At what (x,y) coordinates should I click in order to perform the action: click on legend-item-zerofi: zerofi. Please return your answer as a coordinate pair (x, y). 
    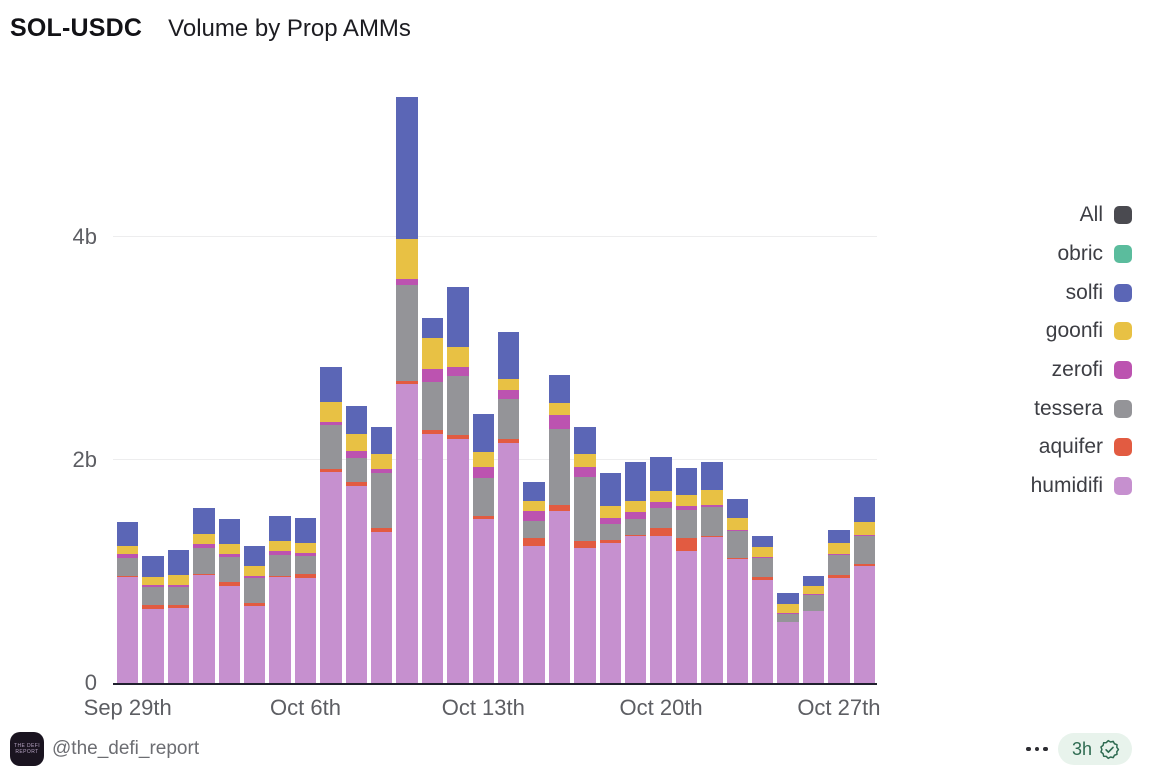
    Looking at the image, I should click on (1081, 370).